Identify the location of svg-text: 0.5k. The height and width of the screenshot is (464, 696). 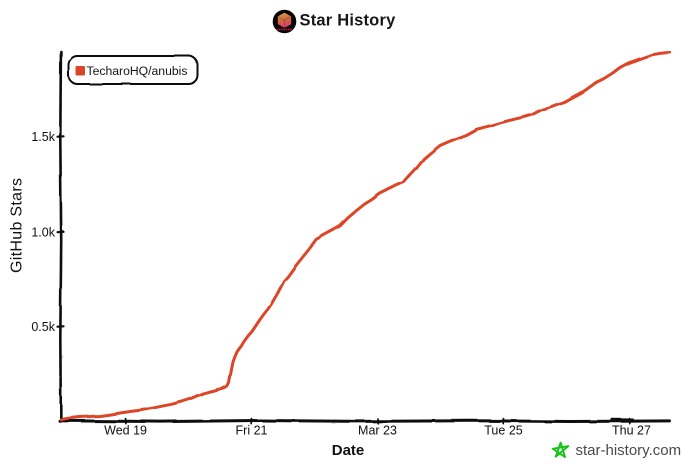
(43, 327).